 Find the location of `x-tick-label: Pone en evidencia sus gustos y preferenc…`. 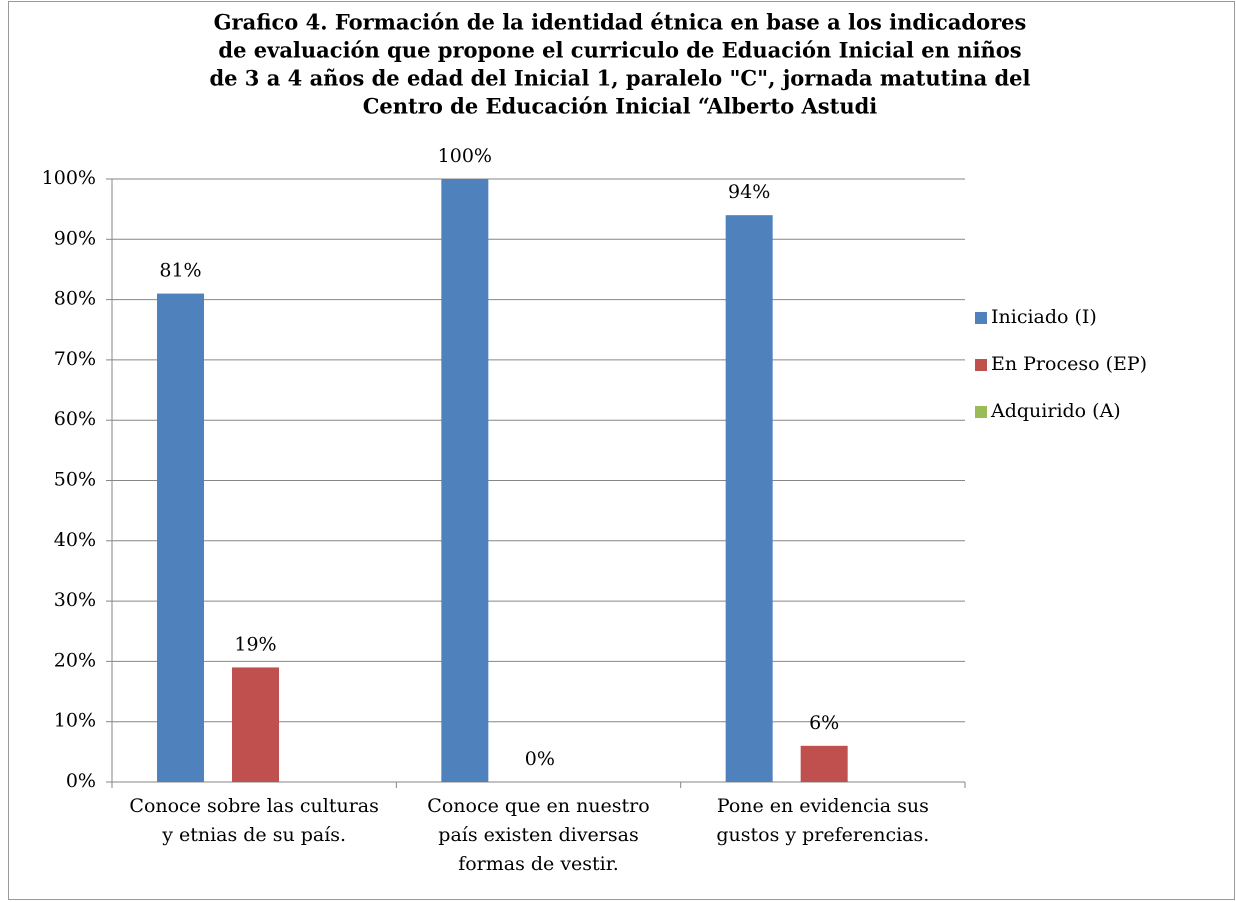

x-tick-label: Pone en evidencia sus gustos y preferenc… is located at coordinates (823, 820).